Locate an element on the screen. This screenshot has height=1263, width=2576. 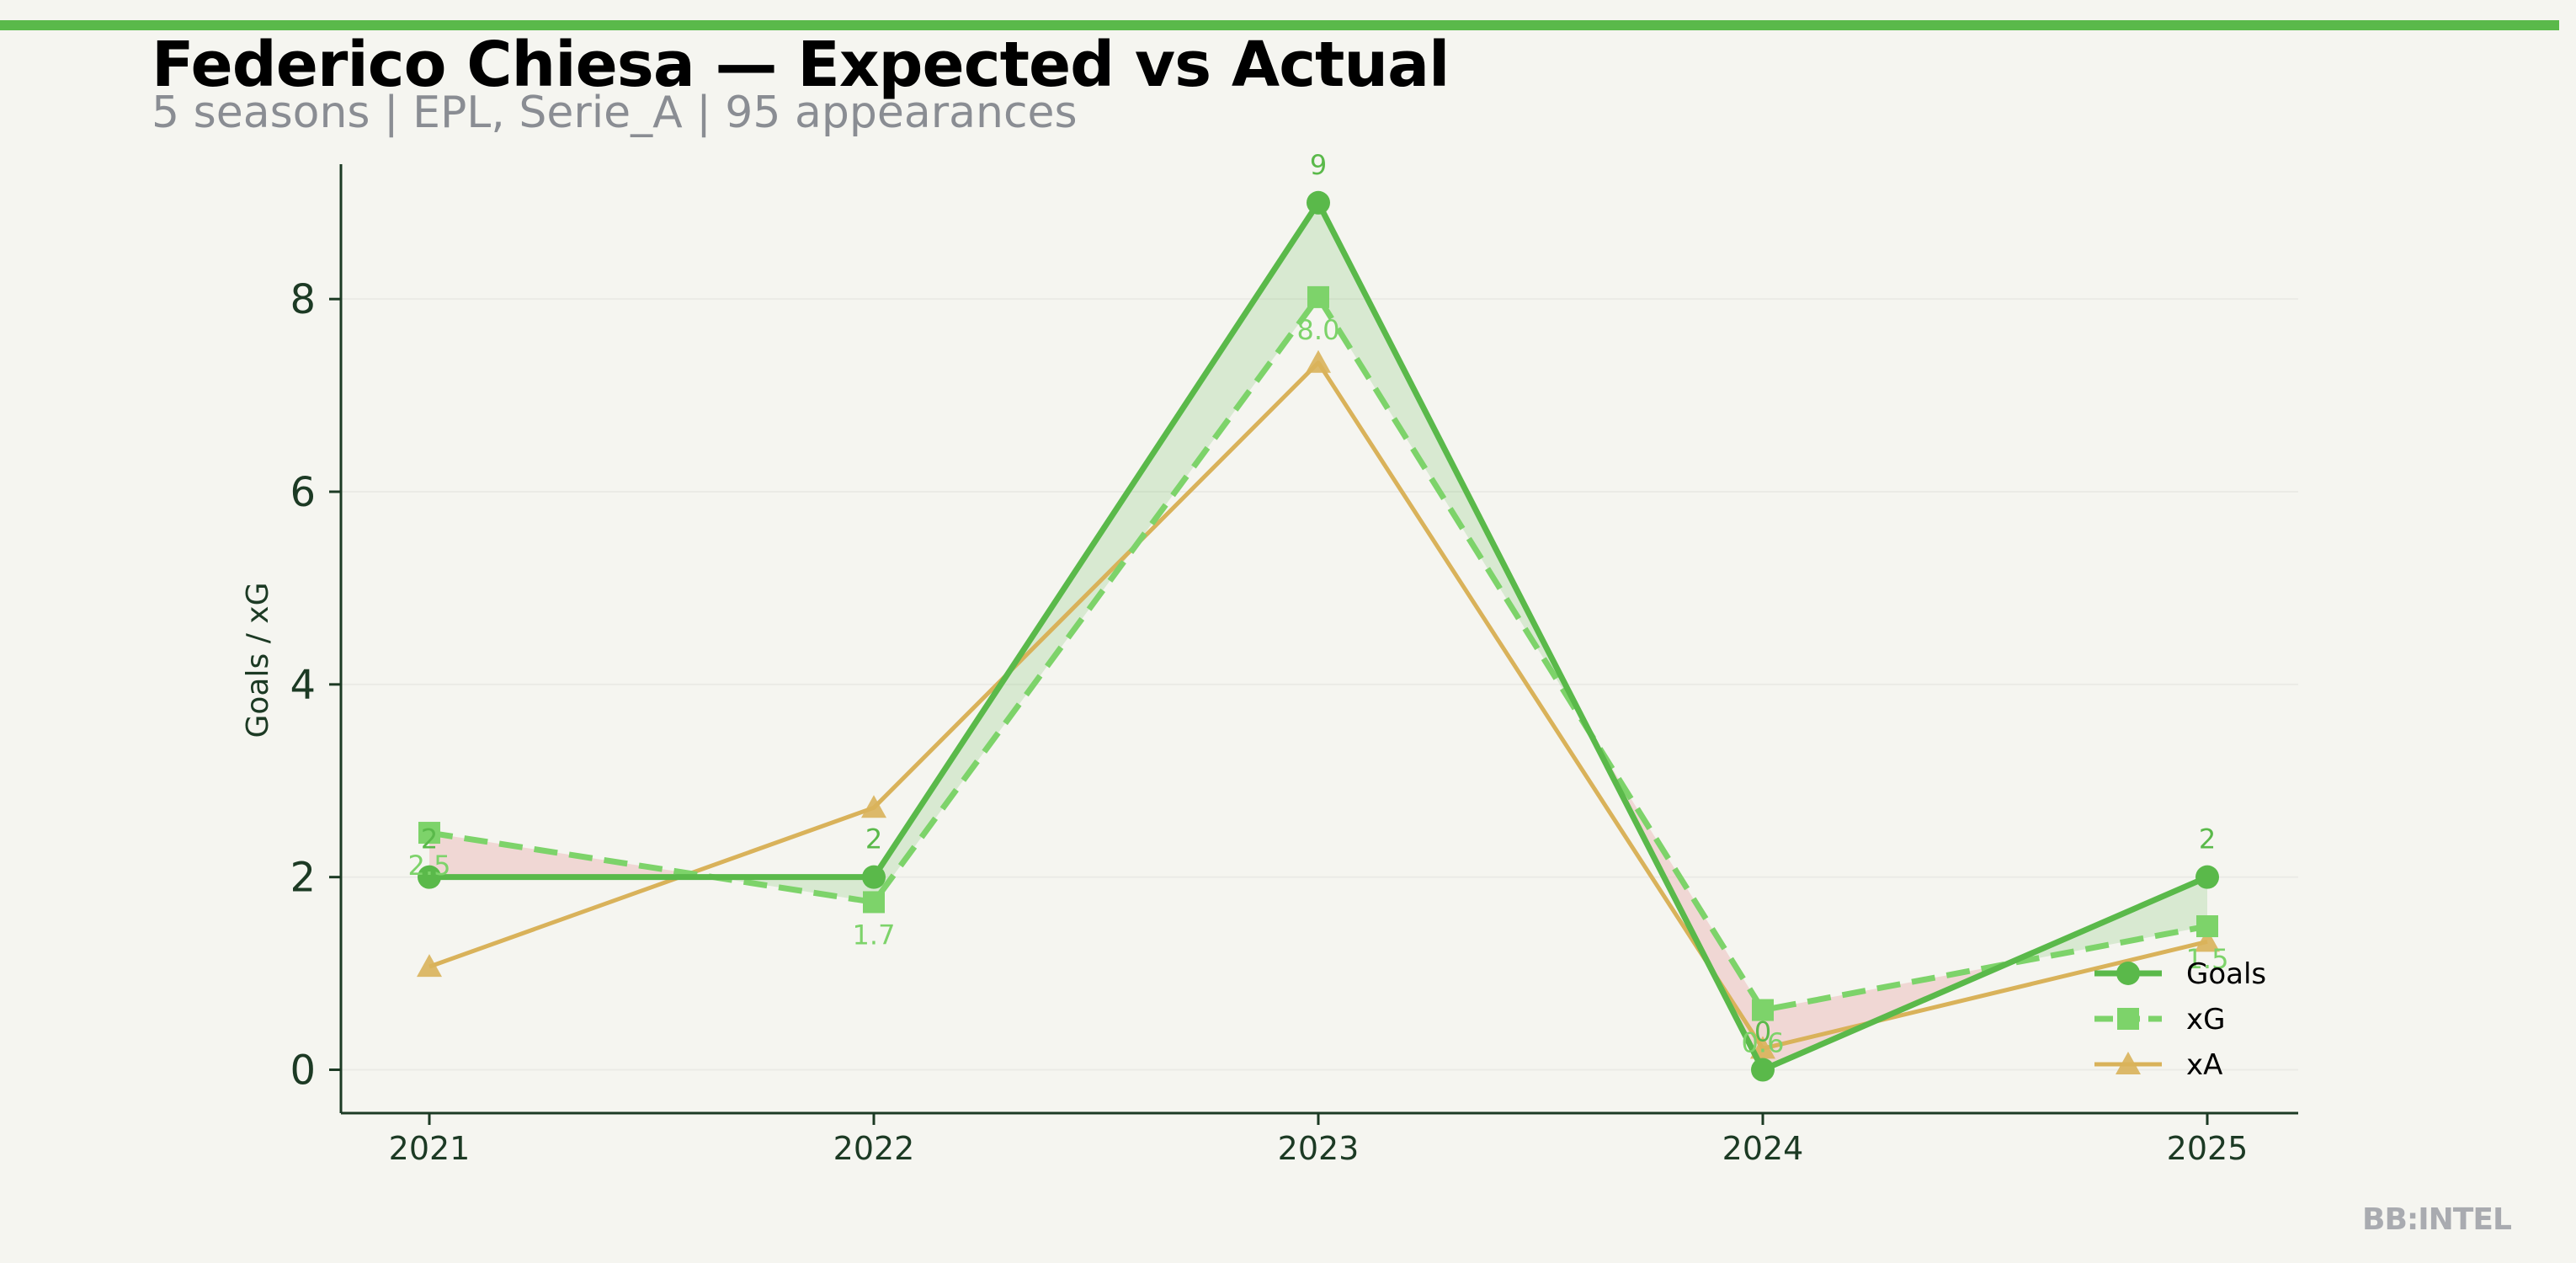
data-label-xg: 1.7 is located at coordinates (874, 935).